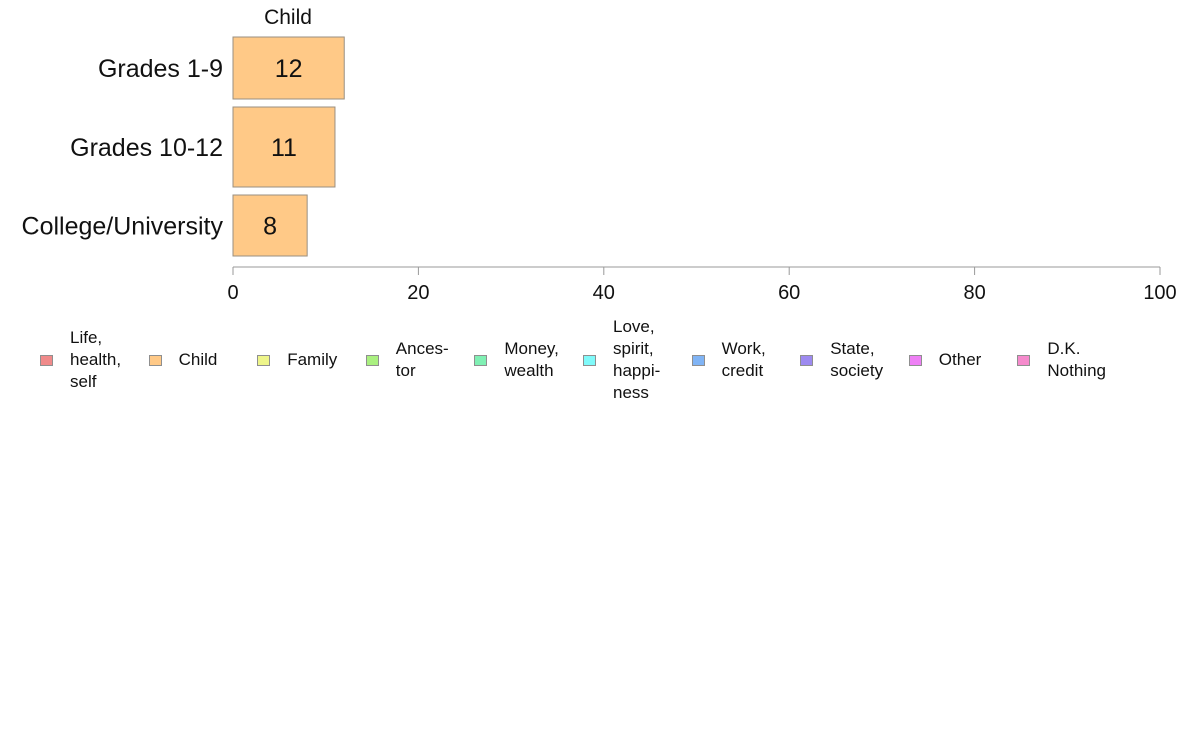 This screenshot has width=1188, height=736. I want to click on legend-label: Money, wealth, so click(531, 359).